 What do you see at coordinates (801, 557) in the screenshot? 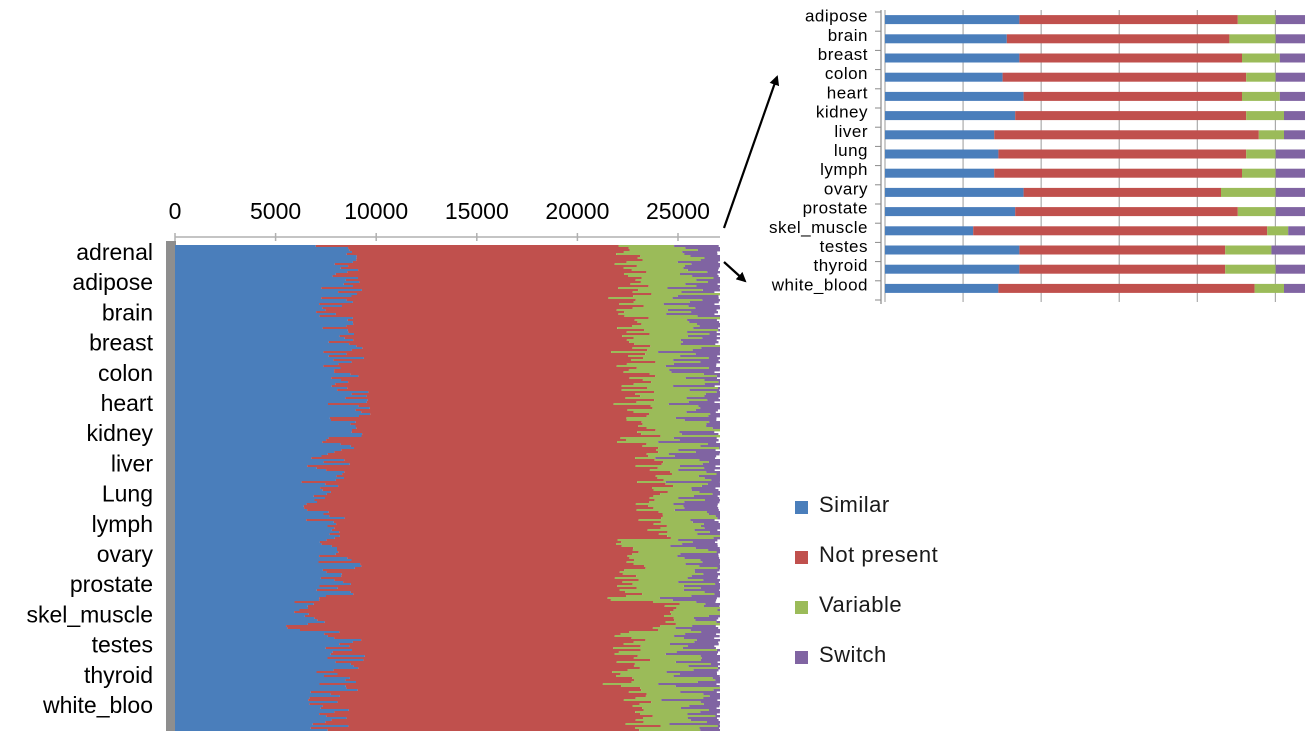
I see `legend-swatch-not-present` at bounding box center [801, 557].